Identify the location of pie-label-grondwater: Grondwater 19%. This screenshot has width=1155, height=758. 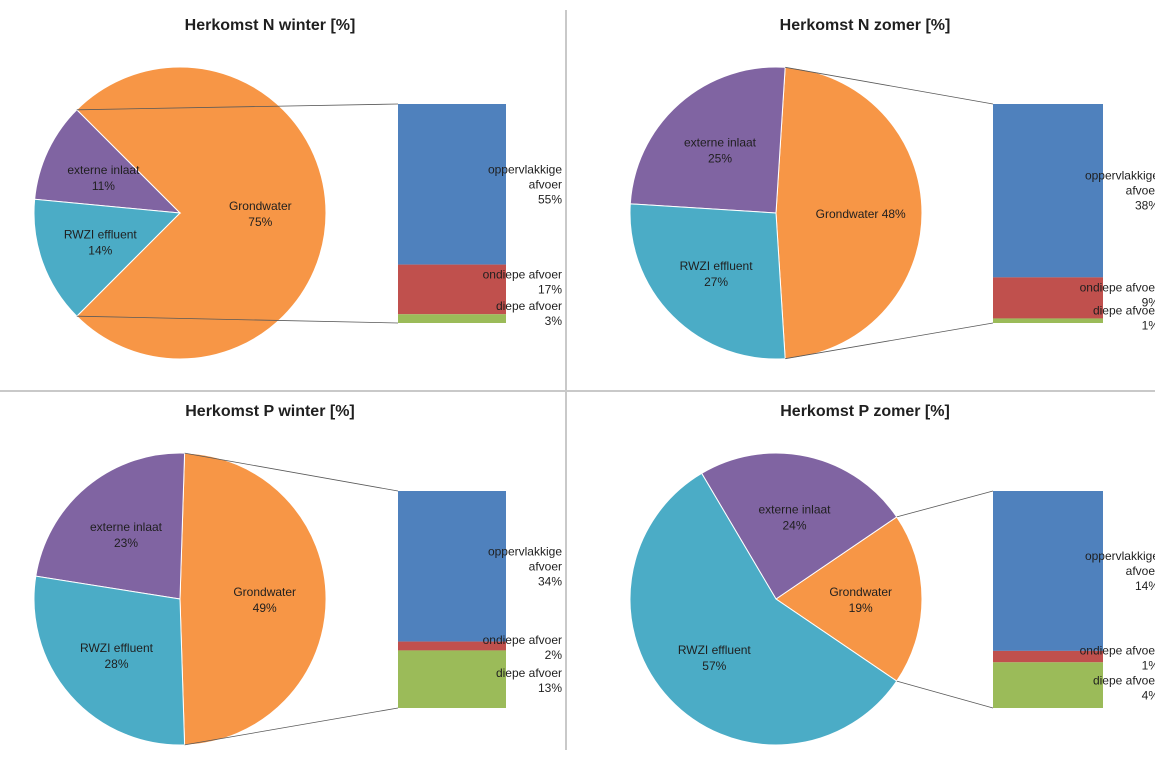
(860, 600).